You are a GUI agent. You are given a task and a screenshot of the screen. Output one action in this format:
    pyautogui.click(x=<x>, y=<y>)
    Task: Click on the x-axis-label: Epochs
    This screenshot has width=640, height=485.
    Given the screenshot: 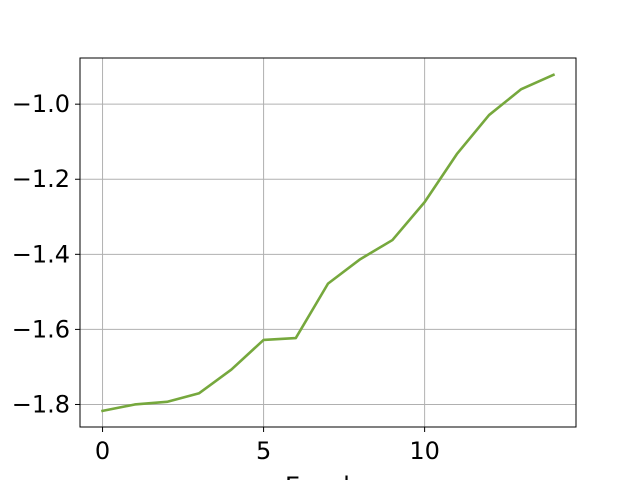 What is the action you would take?
    pyautogui.click(x=328, y=476)
    